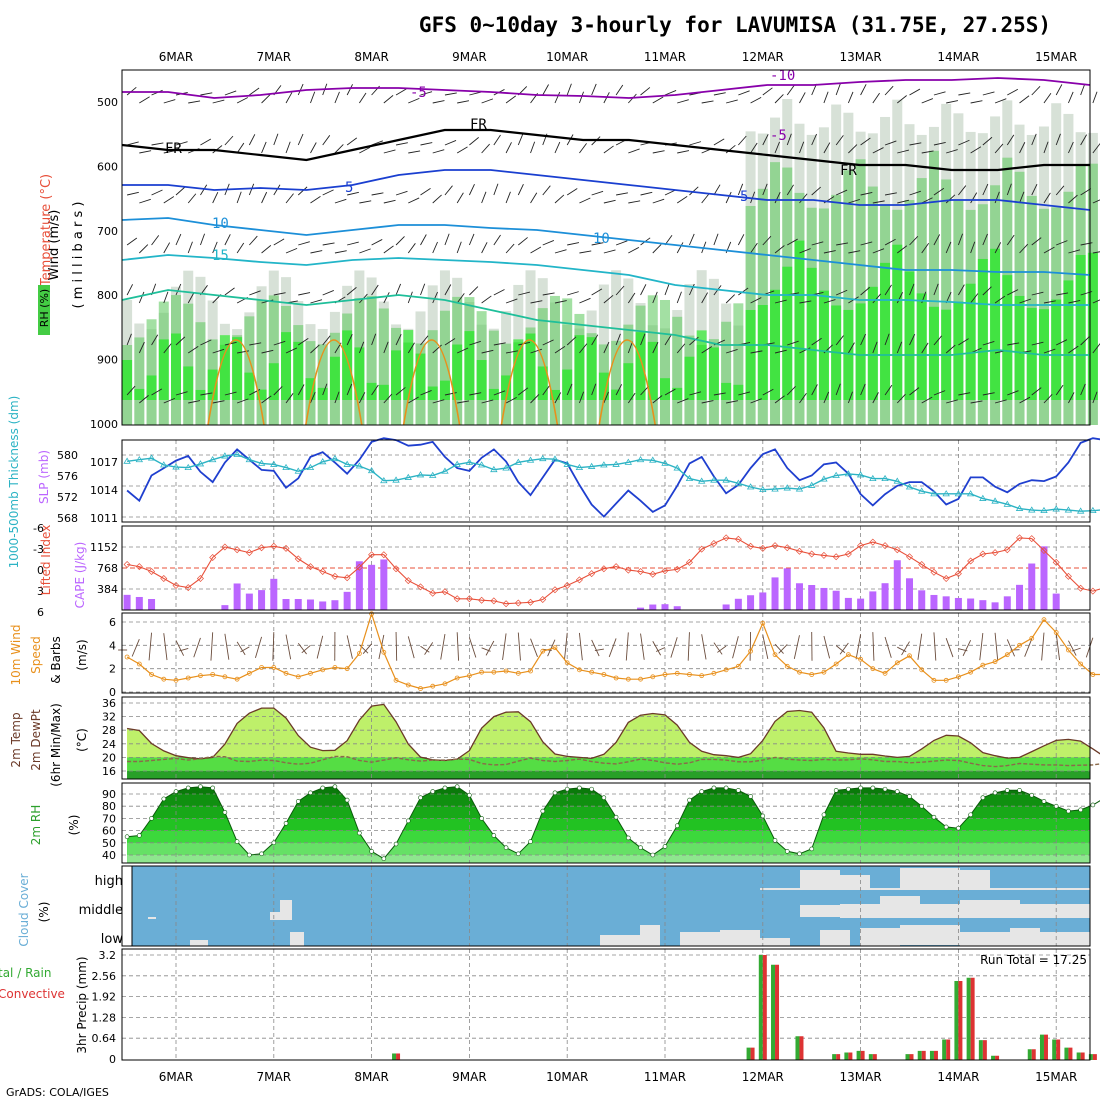 The image size is (1100, 1100). What do you see at coordinates (763, 57) in the screenshot?
I see `date-tick-top: 12MAR` at bounding box center [763, 57].